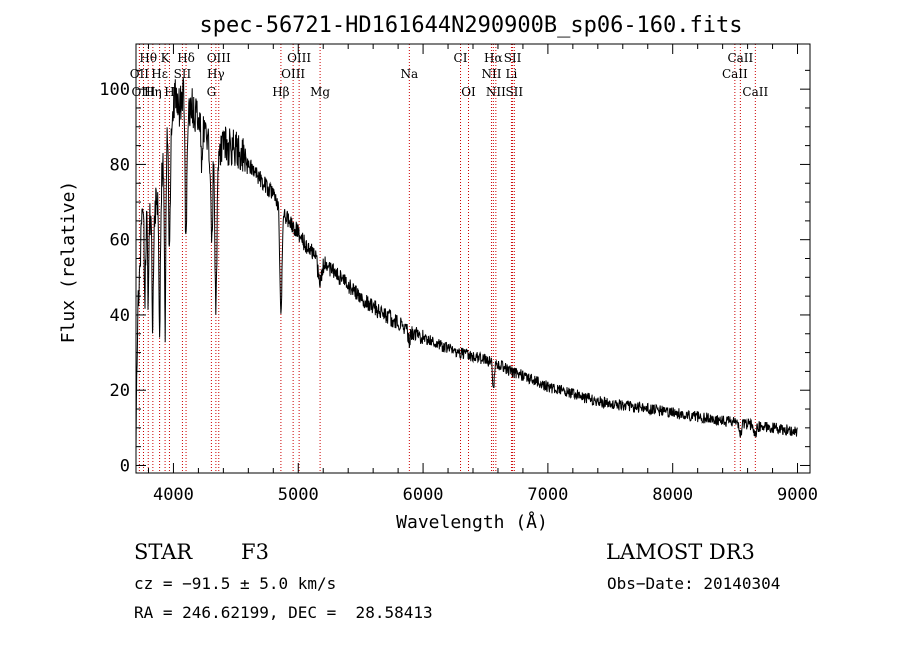 This screenshot has width=900, height=649. What do you see at coordinates (120, 316) in the screenshot?
I see `y-tick-label: 40` at bounding box center [120, 316].